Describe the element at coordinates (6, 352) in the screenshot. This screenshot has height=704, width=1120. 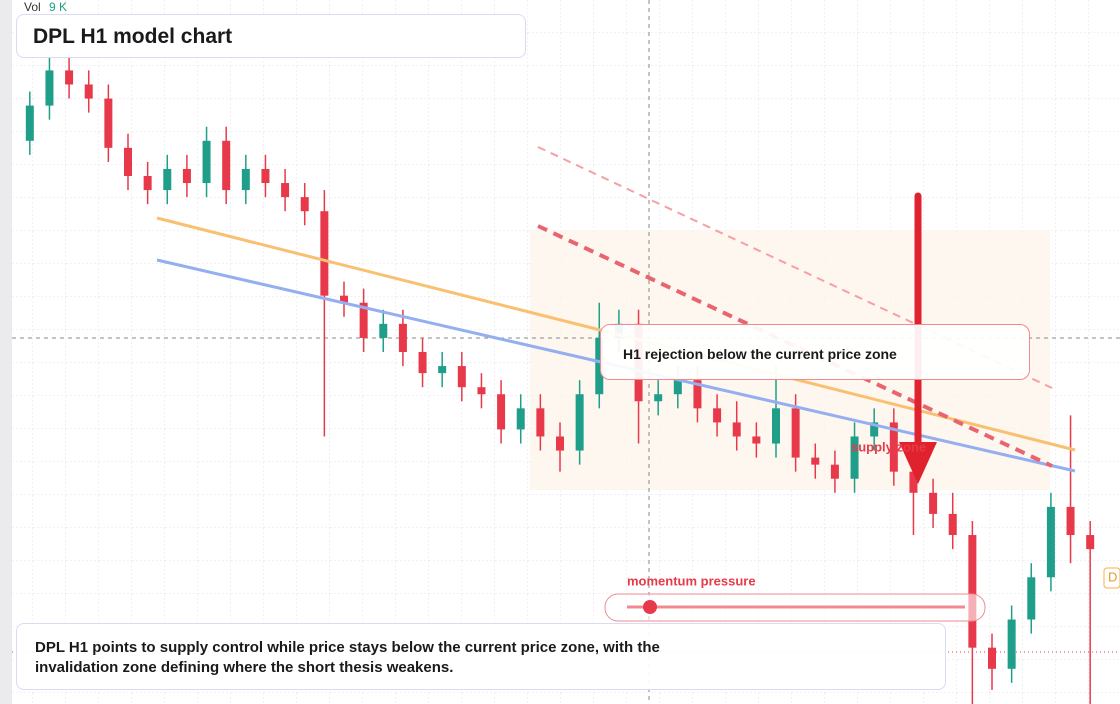
I see `left-rail` at that location.